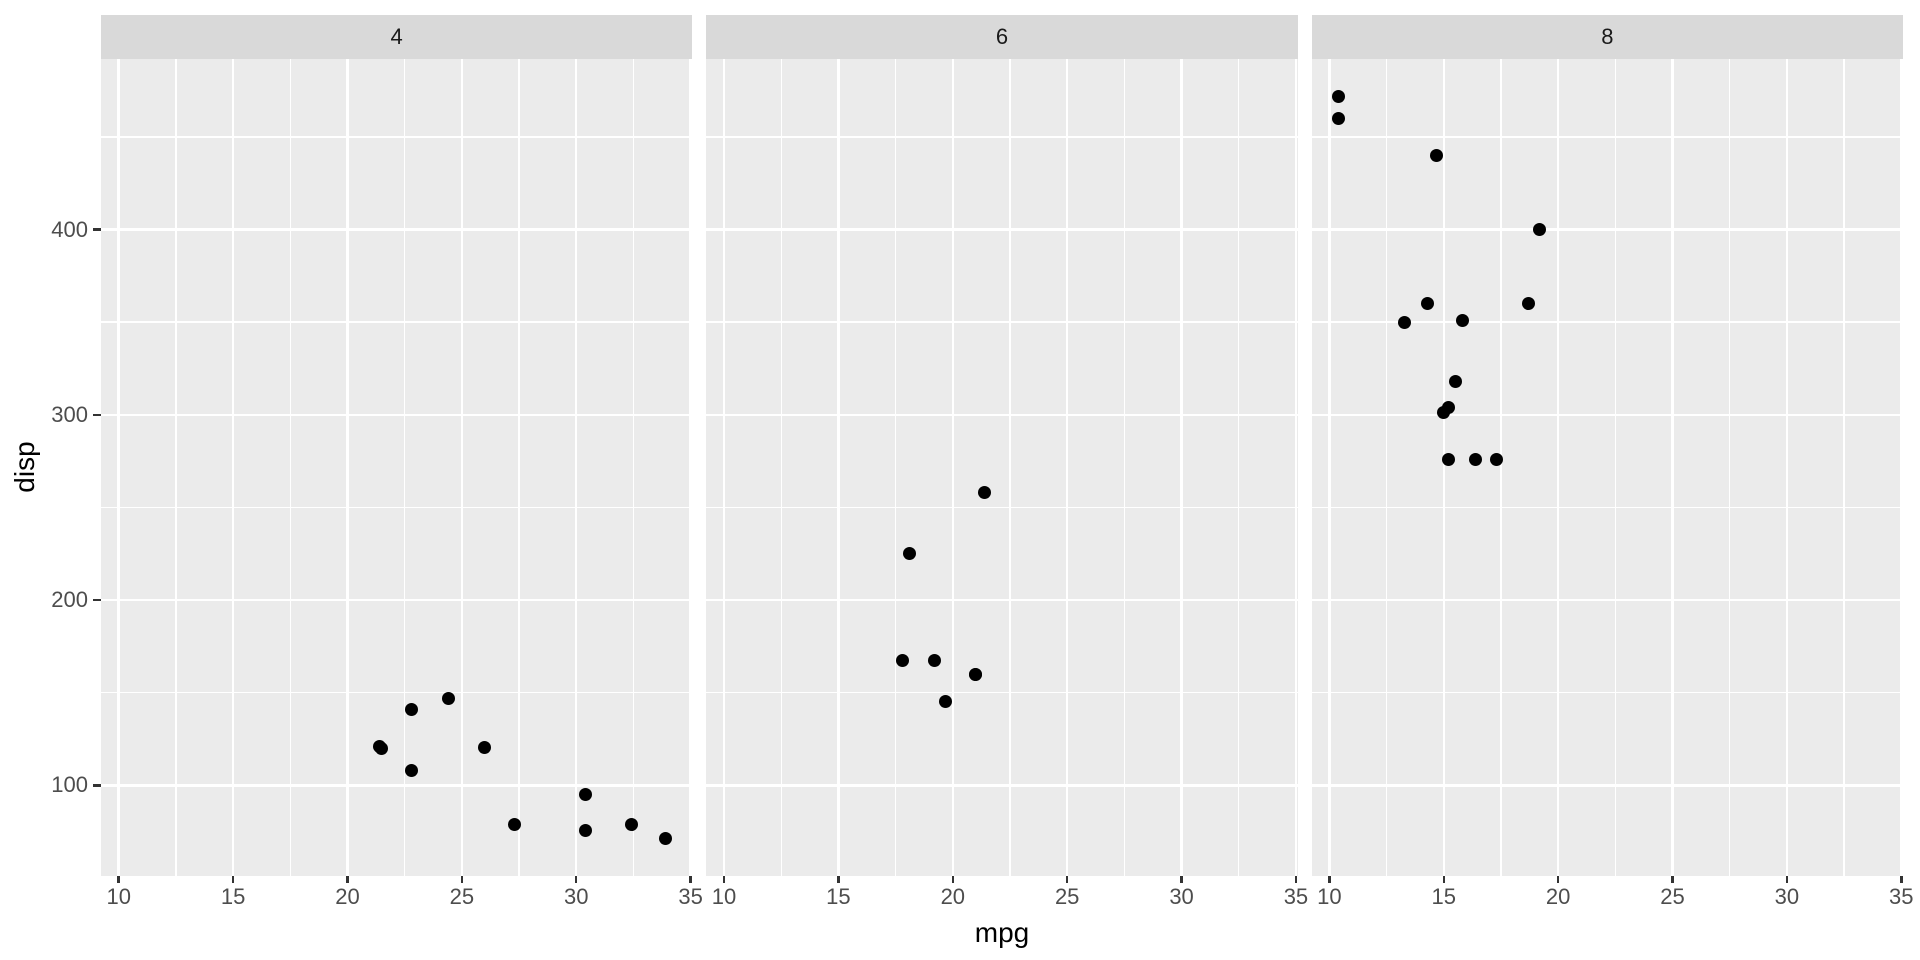  I want to click on y-axis-tick-label: 100, so click(69, 785).